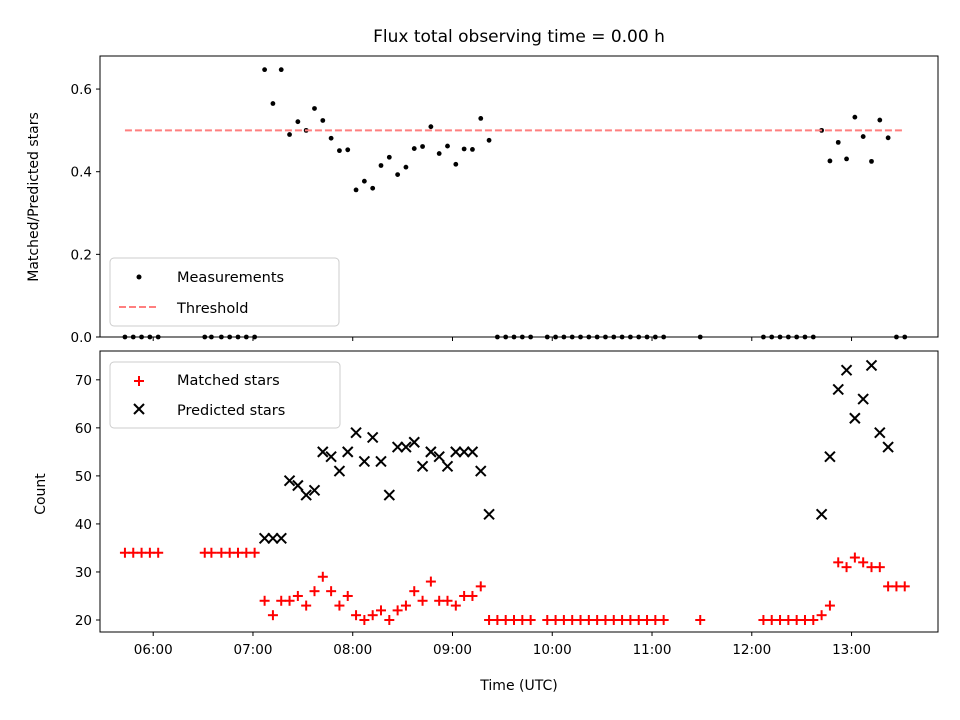  Describe the element at coordinates (851, 650) in the screenshot. I see `x-tick-label: 13:00` at that location.